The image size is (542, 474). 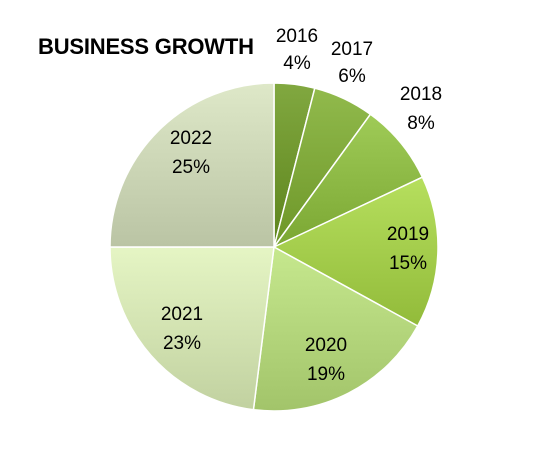 I want to click on slice-value-label: 23%, so click(x=182, y=343).